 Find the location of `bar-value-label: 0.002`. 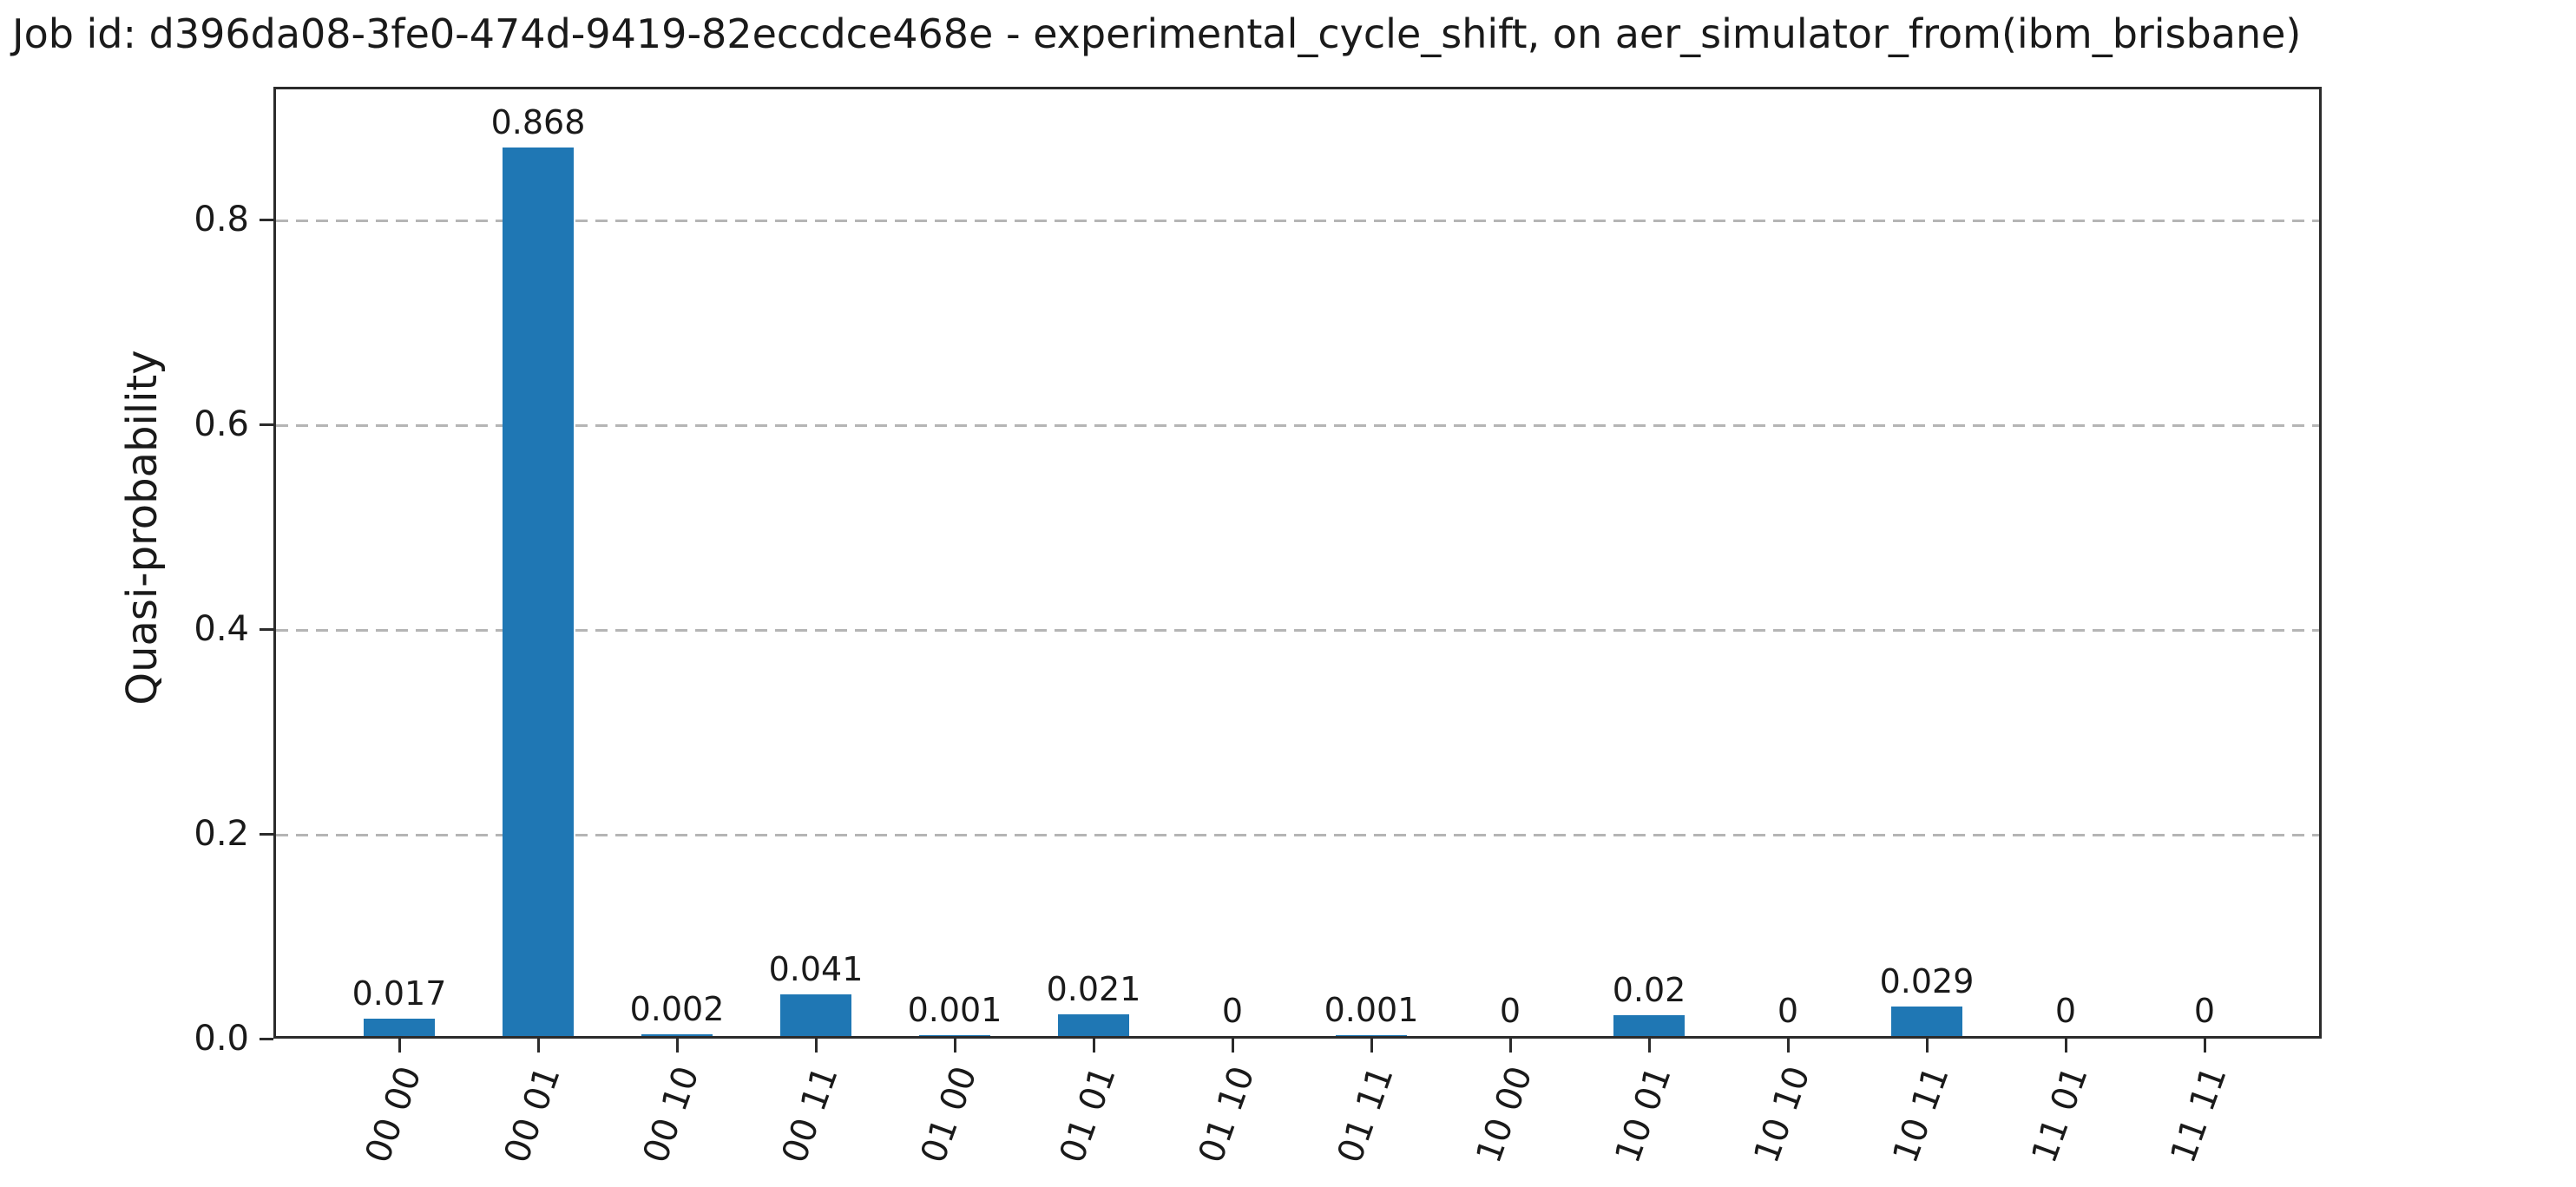

bar-value-label: 0.002 is located at coordinates (677, 1008).